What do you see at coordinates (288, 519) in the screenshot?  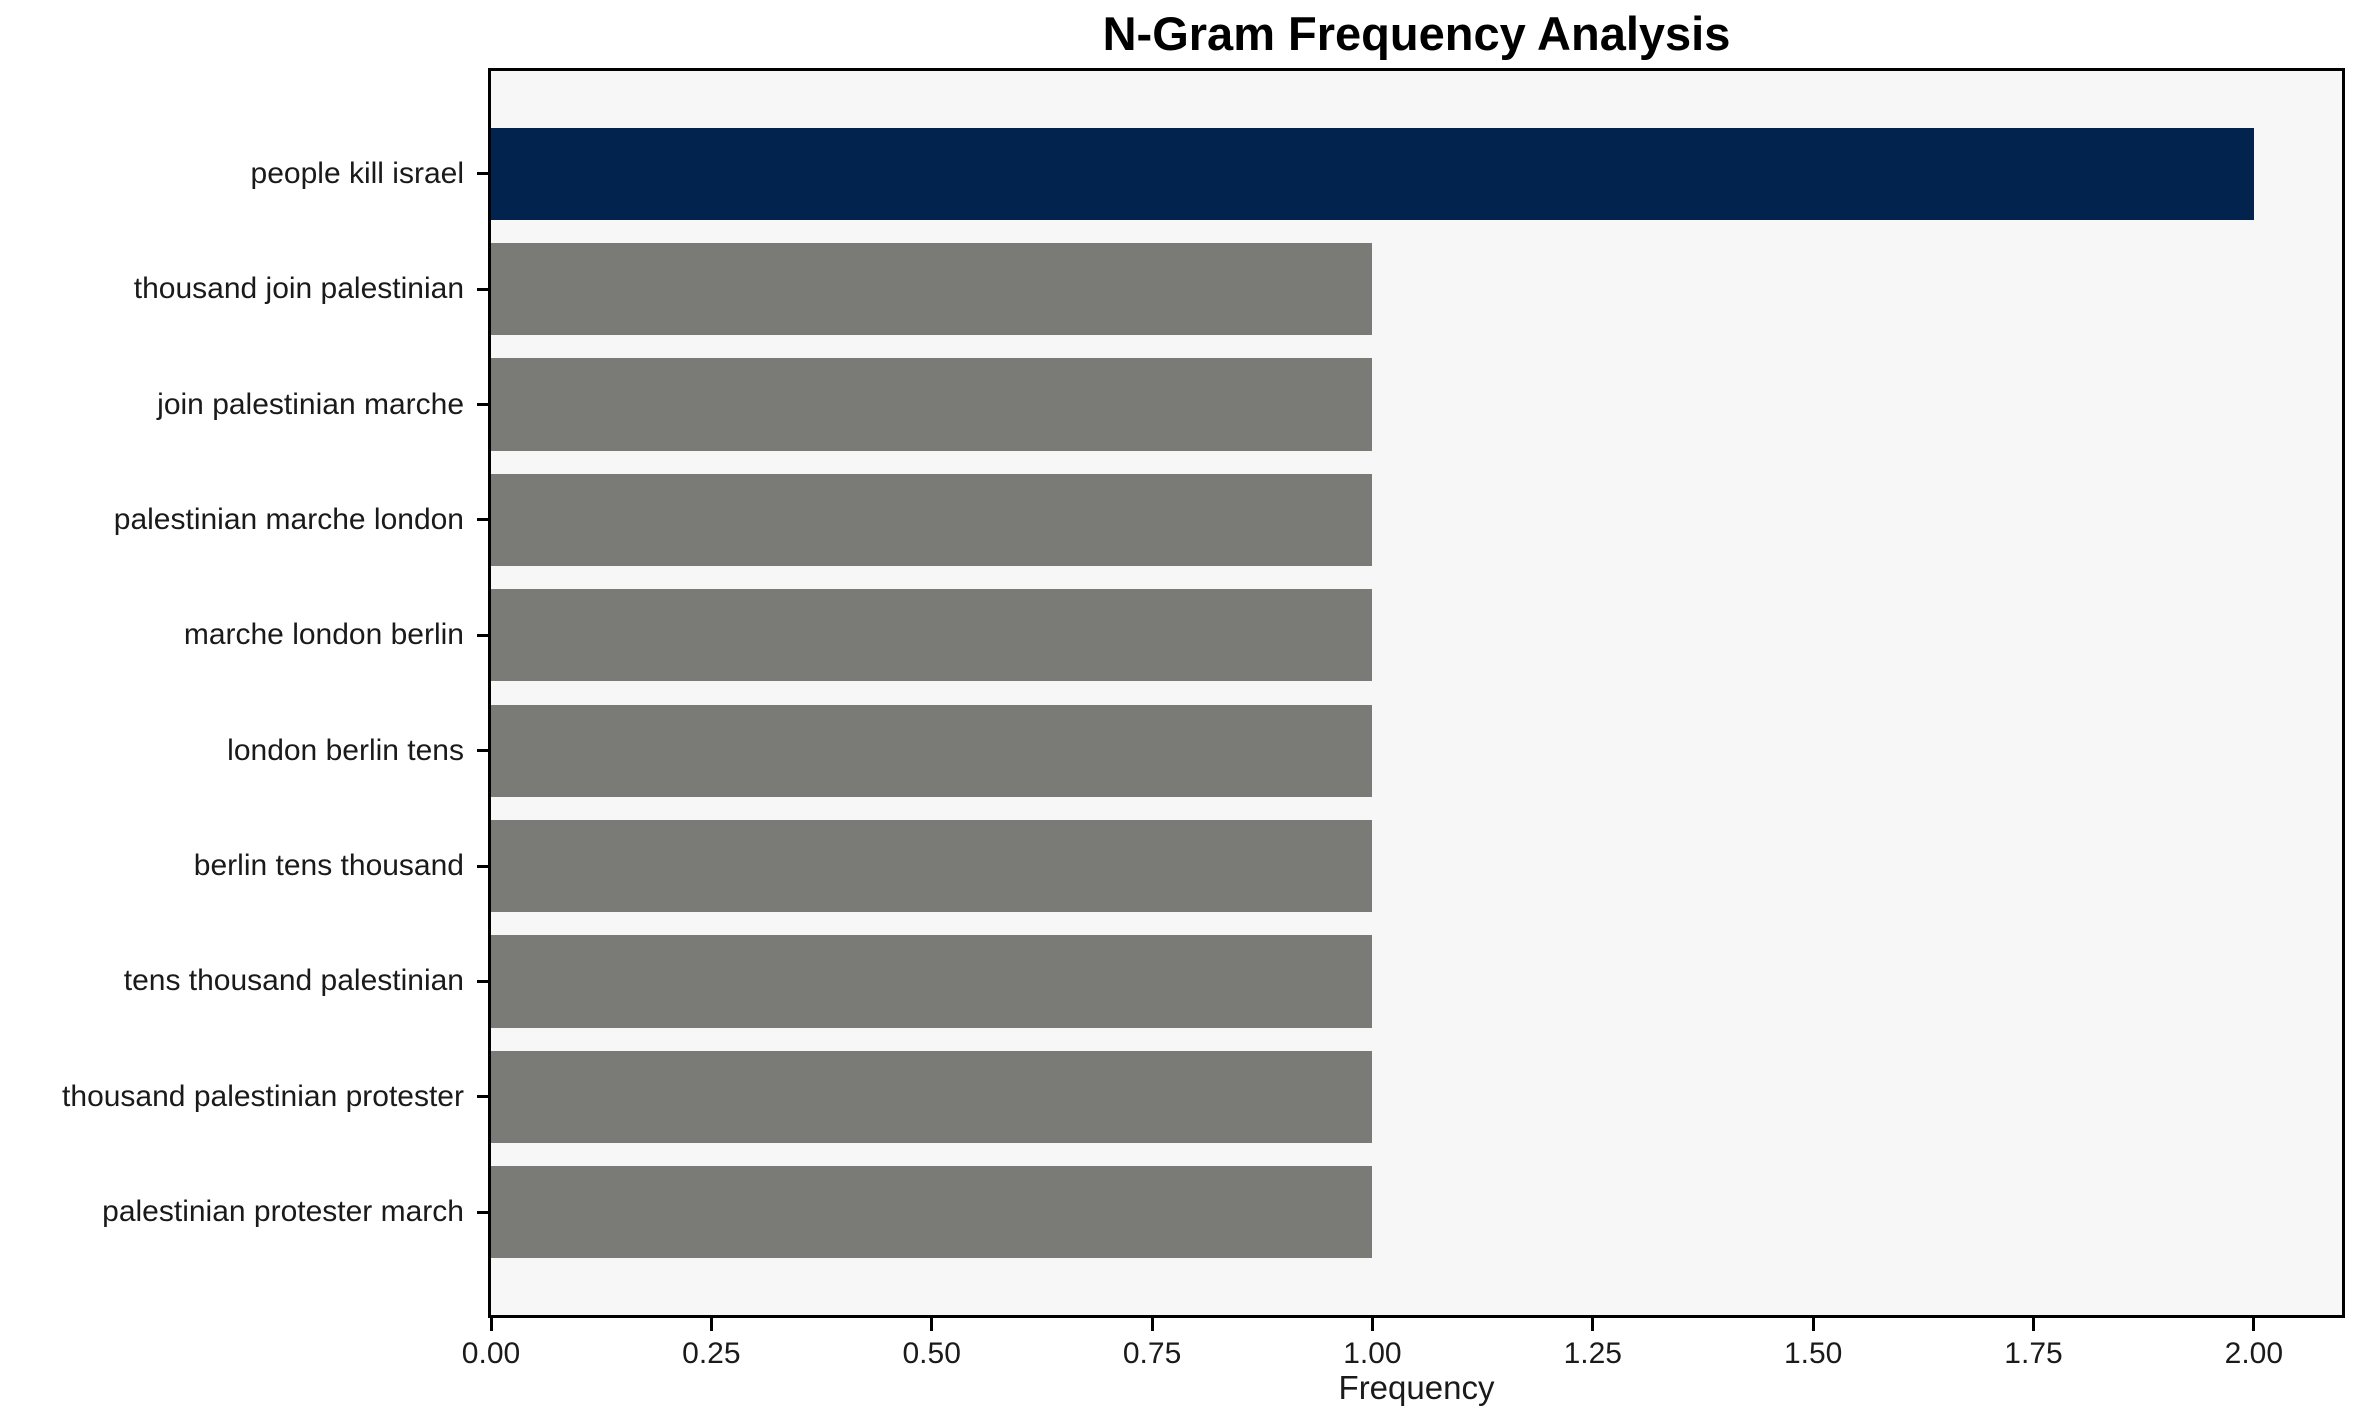 I see `y-tick-label: palestinian marche london` at bounding box center [288, 519].